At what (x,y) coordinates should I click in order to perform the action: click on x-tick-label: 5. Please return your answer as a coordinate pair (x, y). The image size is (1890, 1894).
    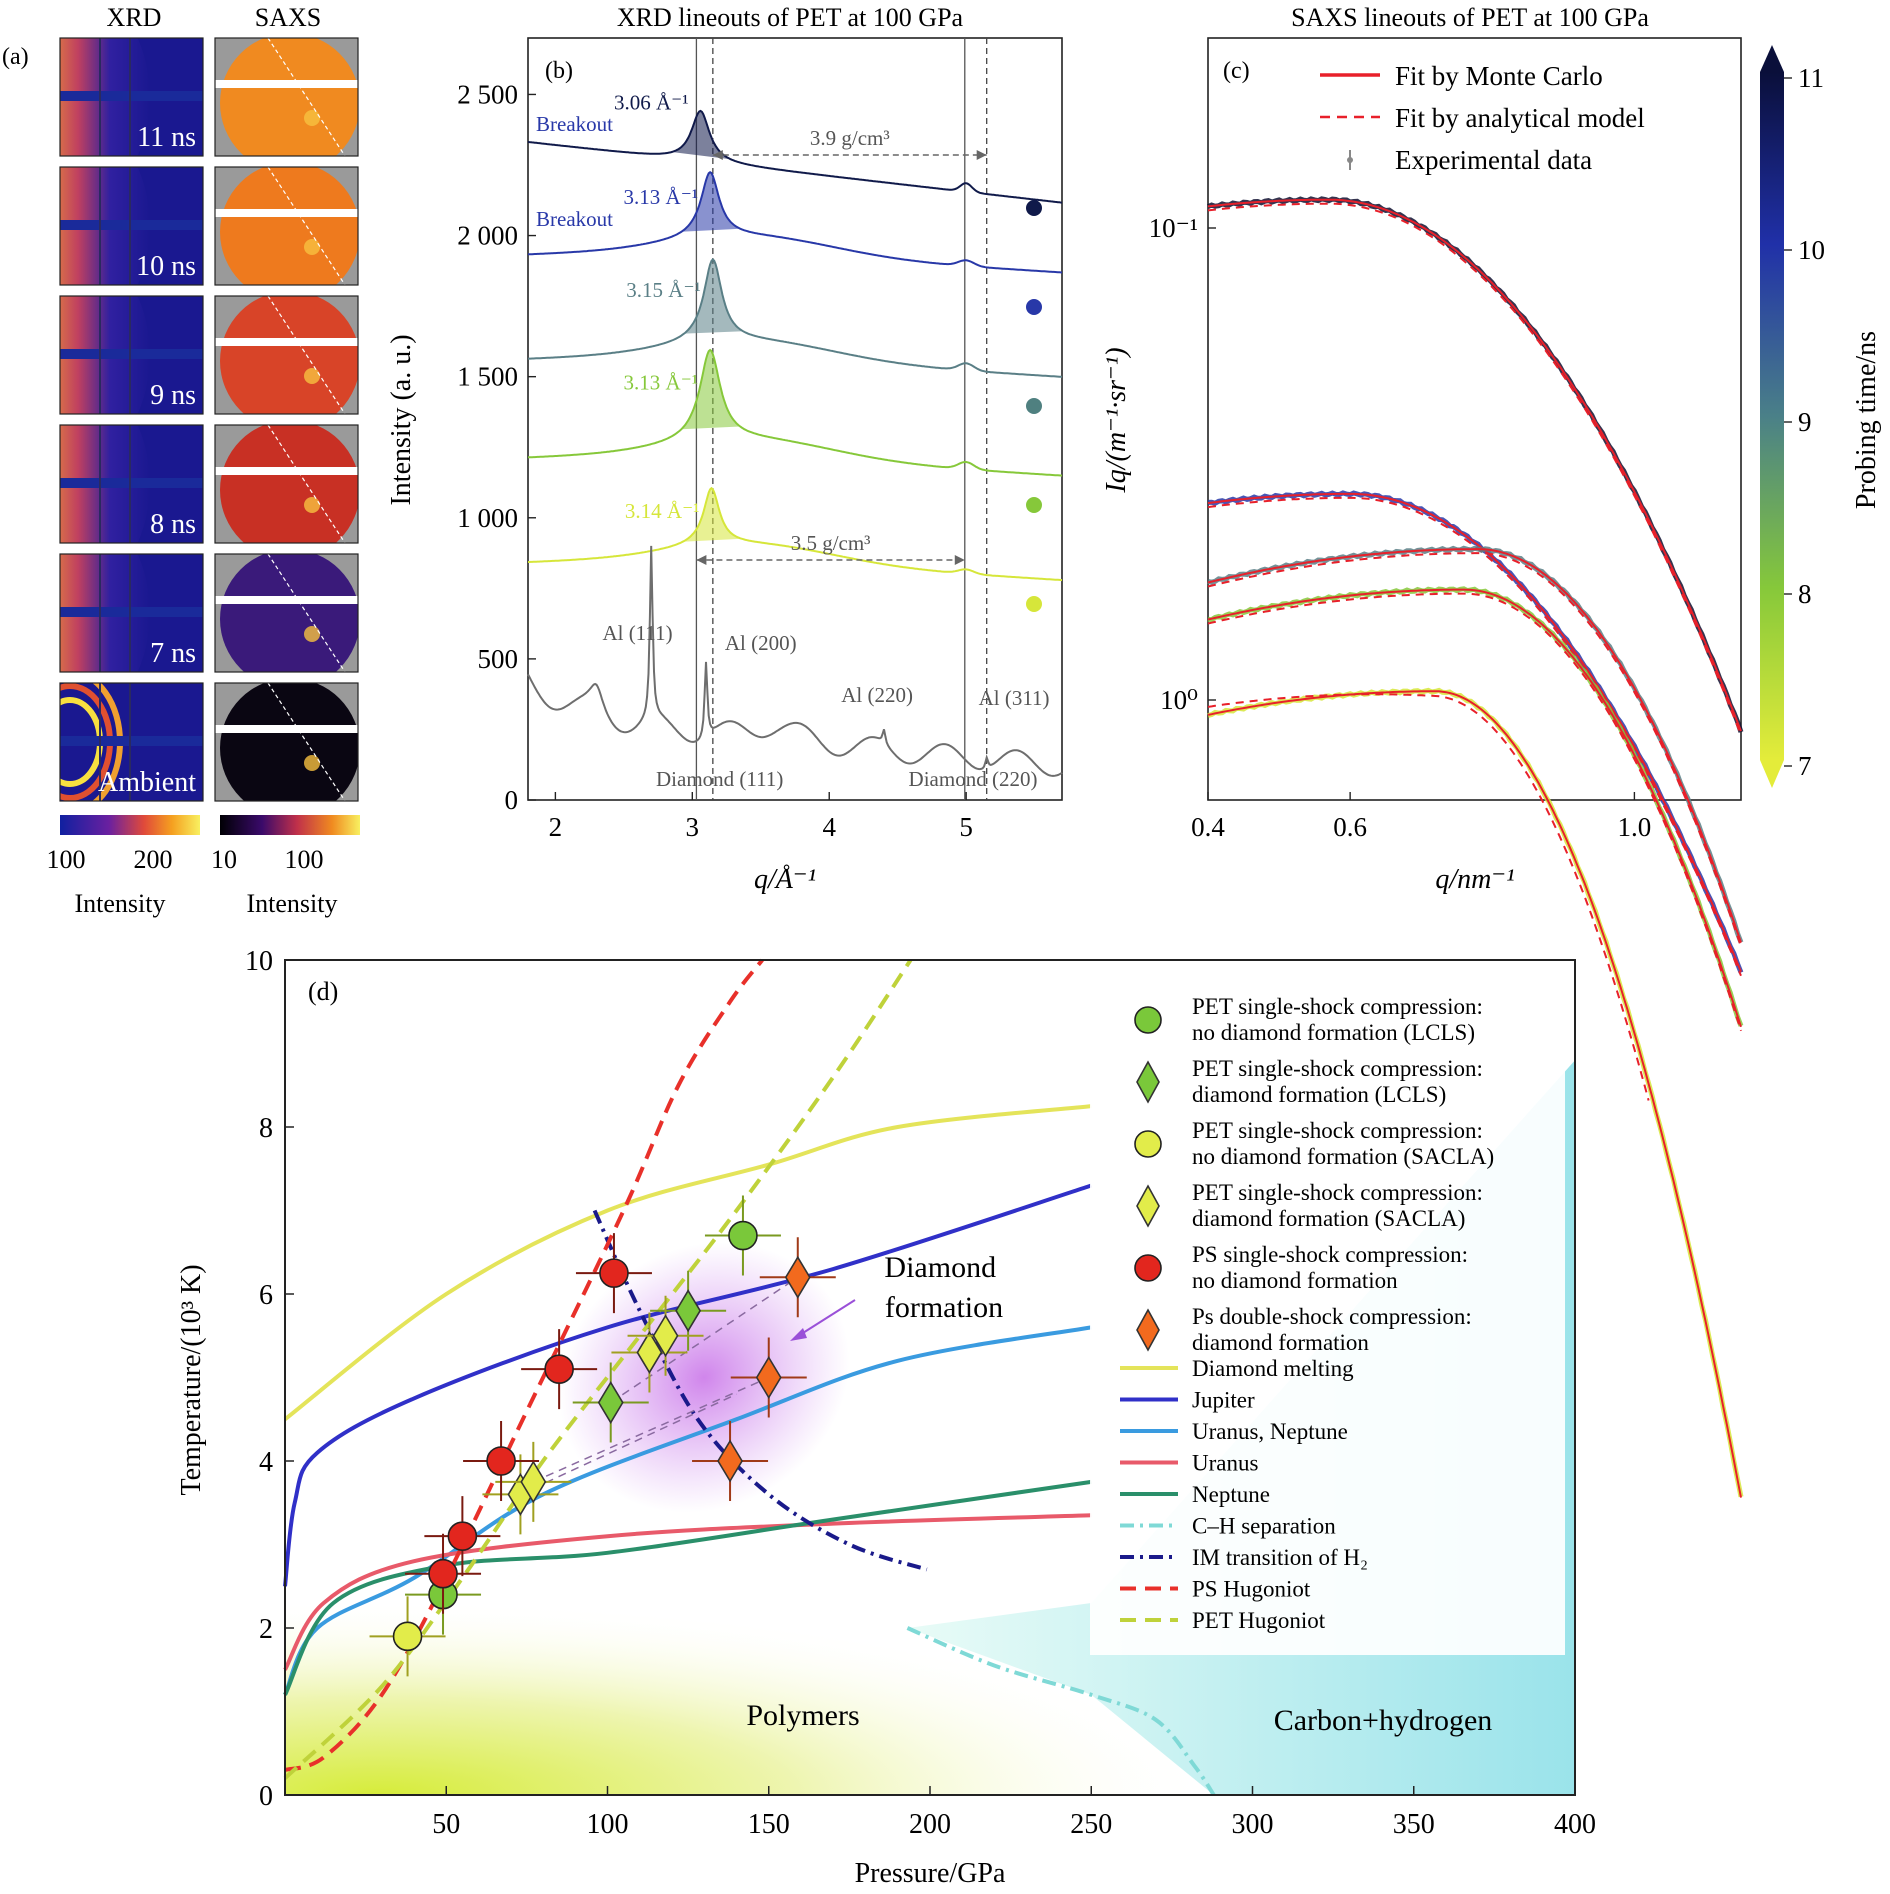
    Looking at the image, I should click on (966, 827).